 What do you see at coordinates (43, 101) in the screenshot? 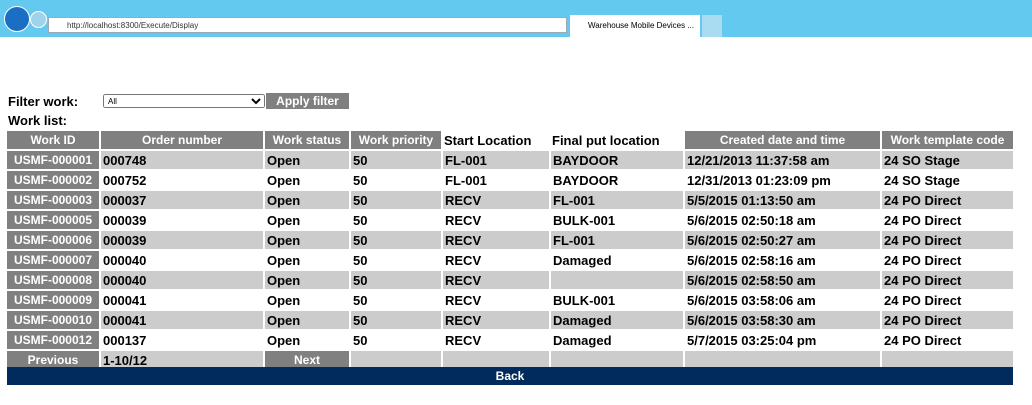
I see `filter-label: Filter work:` at bounding box center [43, 101].